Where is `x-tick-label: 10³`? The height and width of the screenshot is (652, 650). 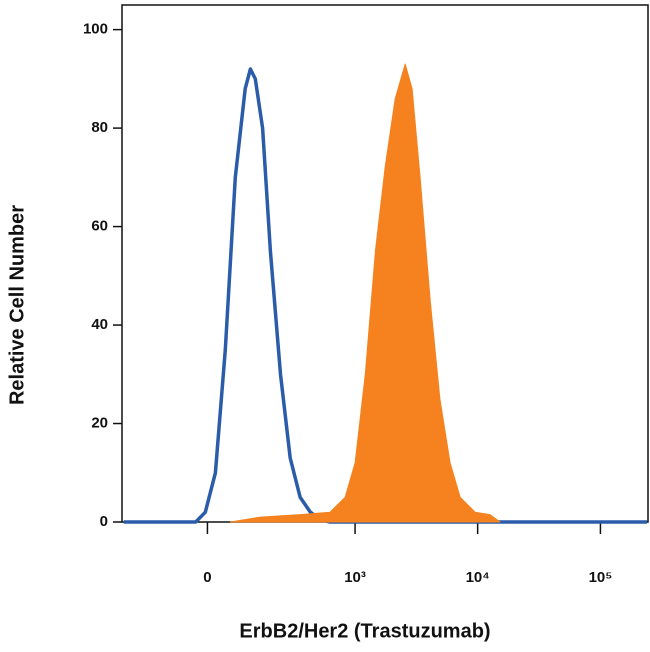 x-tick-label: 10³ is located at coordinates (355, 577).